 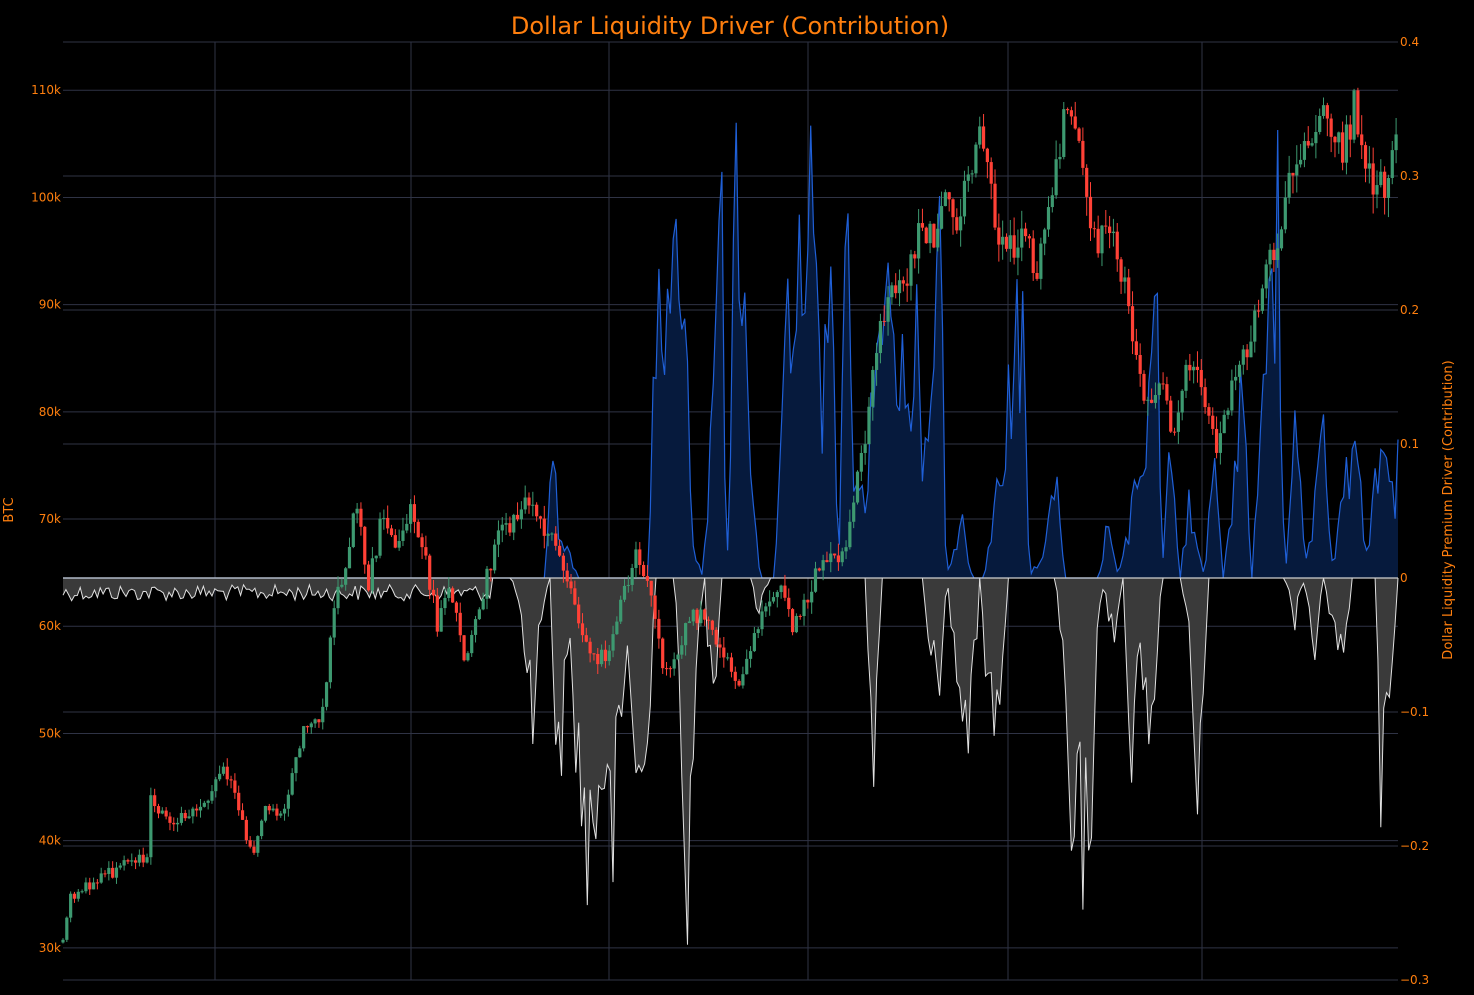 I want to click on y-right-tick-label: −0.2, so click(x=1414, y=846).